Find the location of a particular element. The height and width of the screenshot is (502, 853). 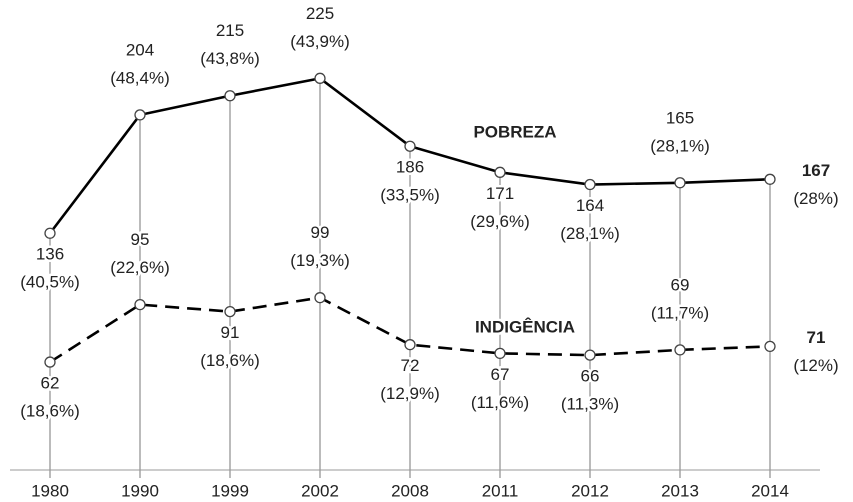

share-label: (11,3%) is located at coordinates (590, 404).